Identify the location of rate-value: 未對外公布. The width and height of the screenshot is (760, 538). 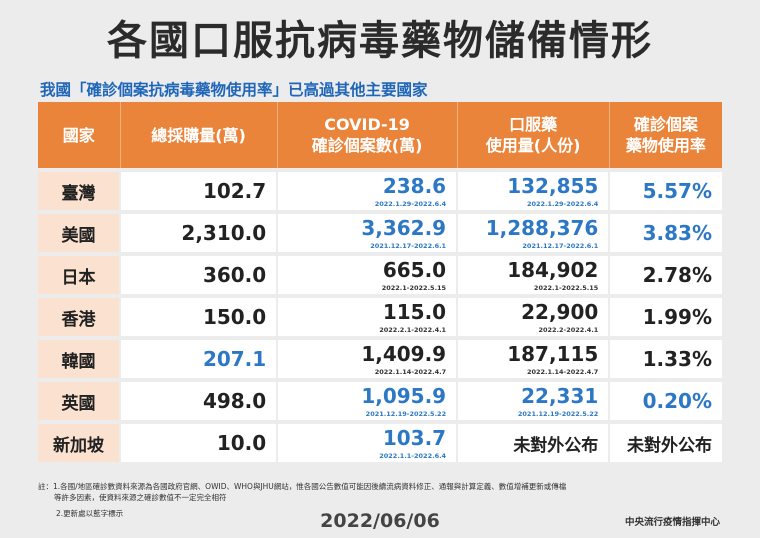
(669, 446).